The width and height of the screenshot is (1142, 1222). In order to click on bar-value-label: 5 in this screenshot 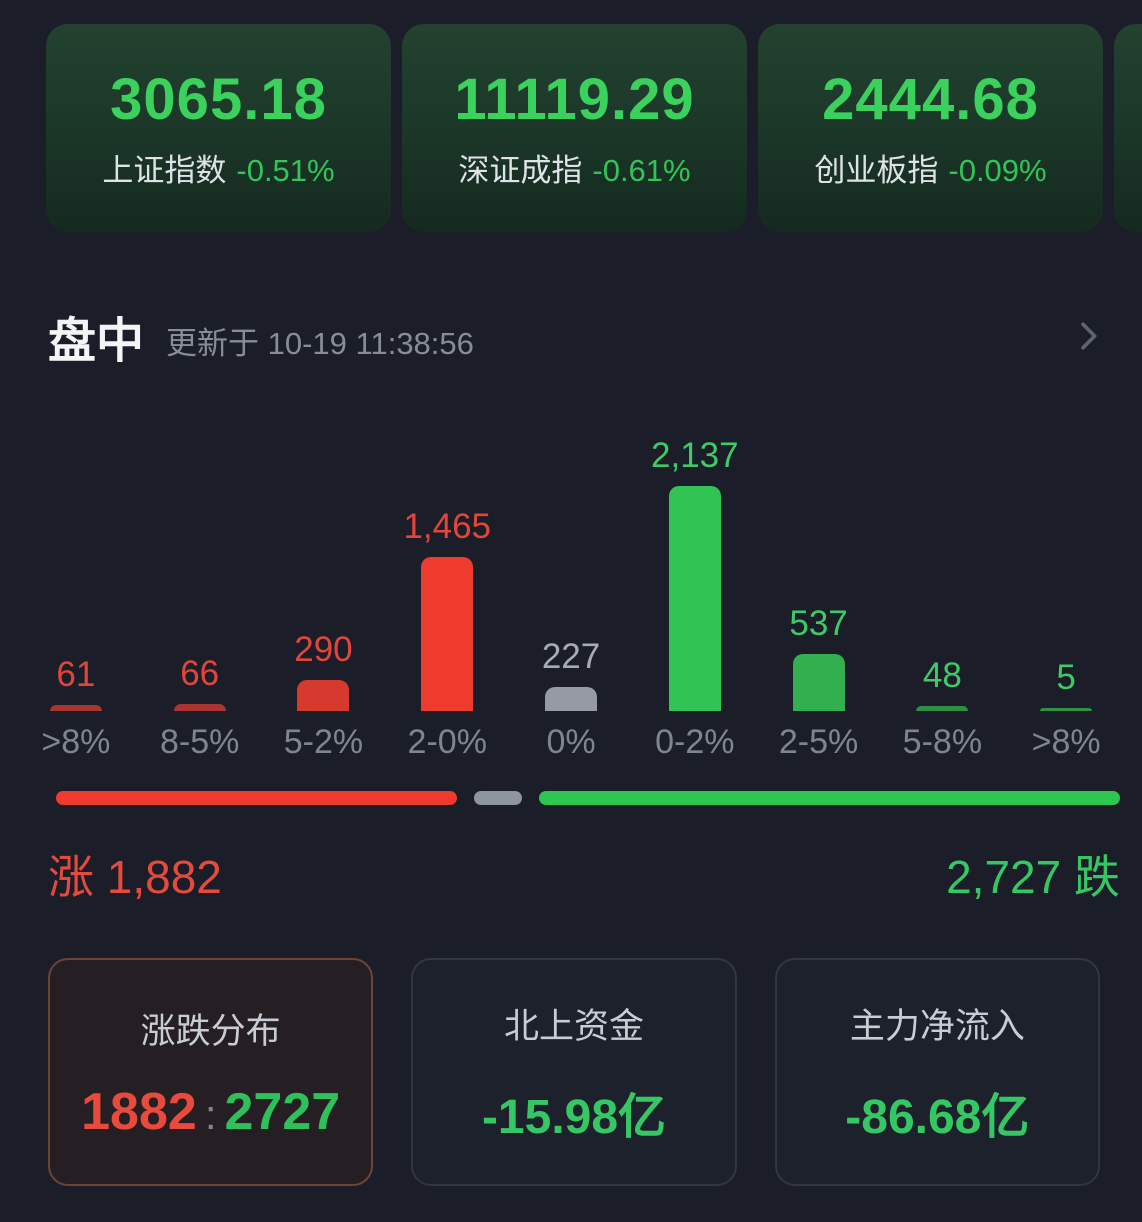, I will do `click(1066, 677)`.